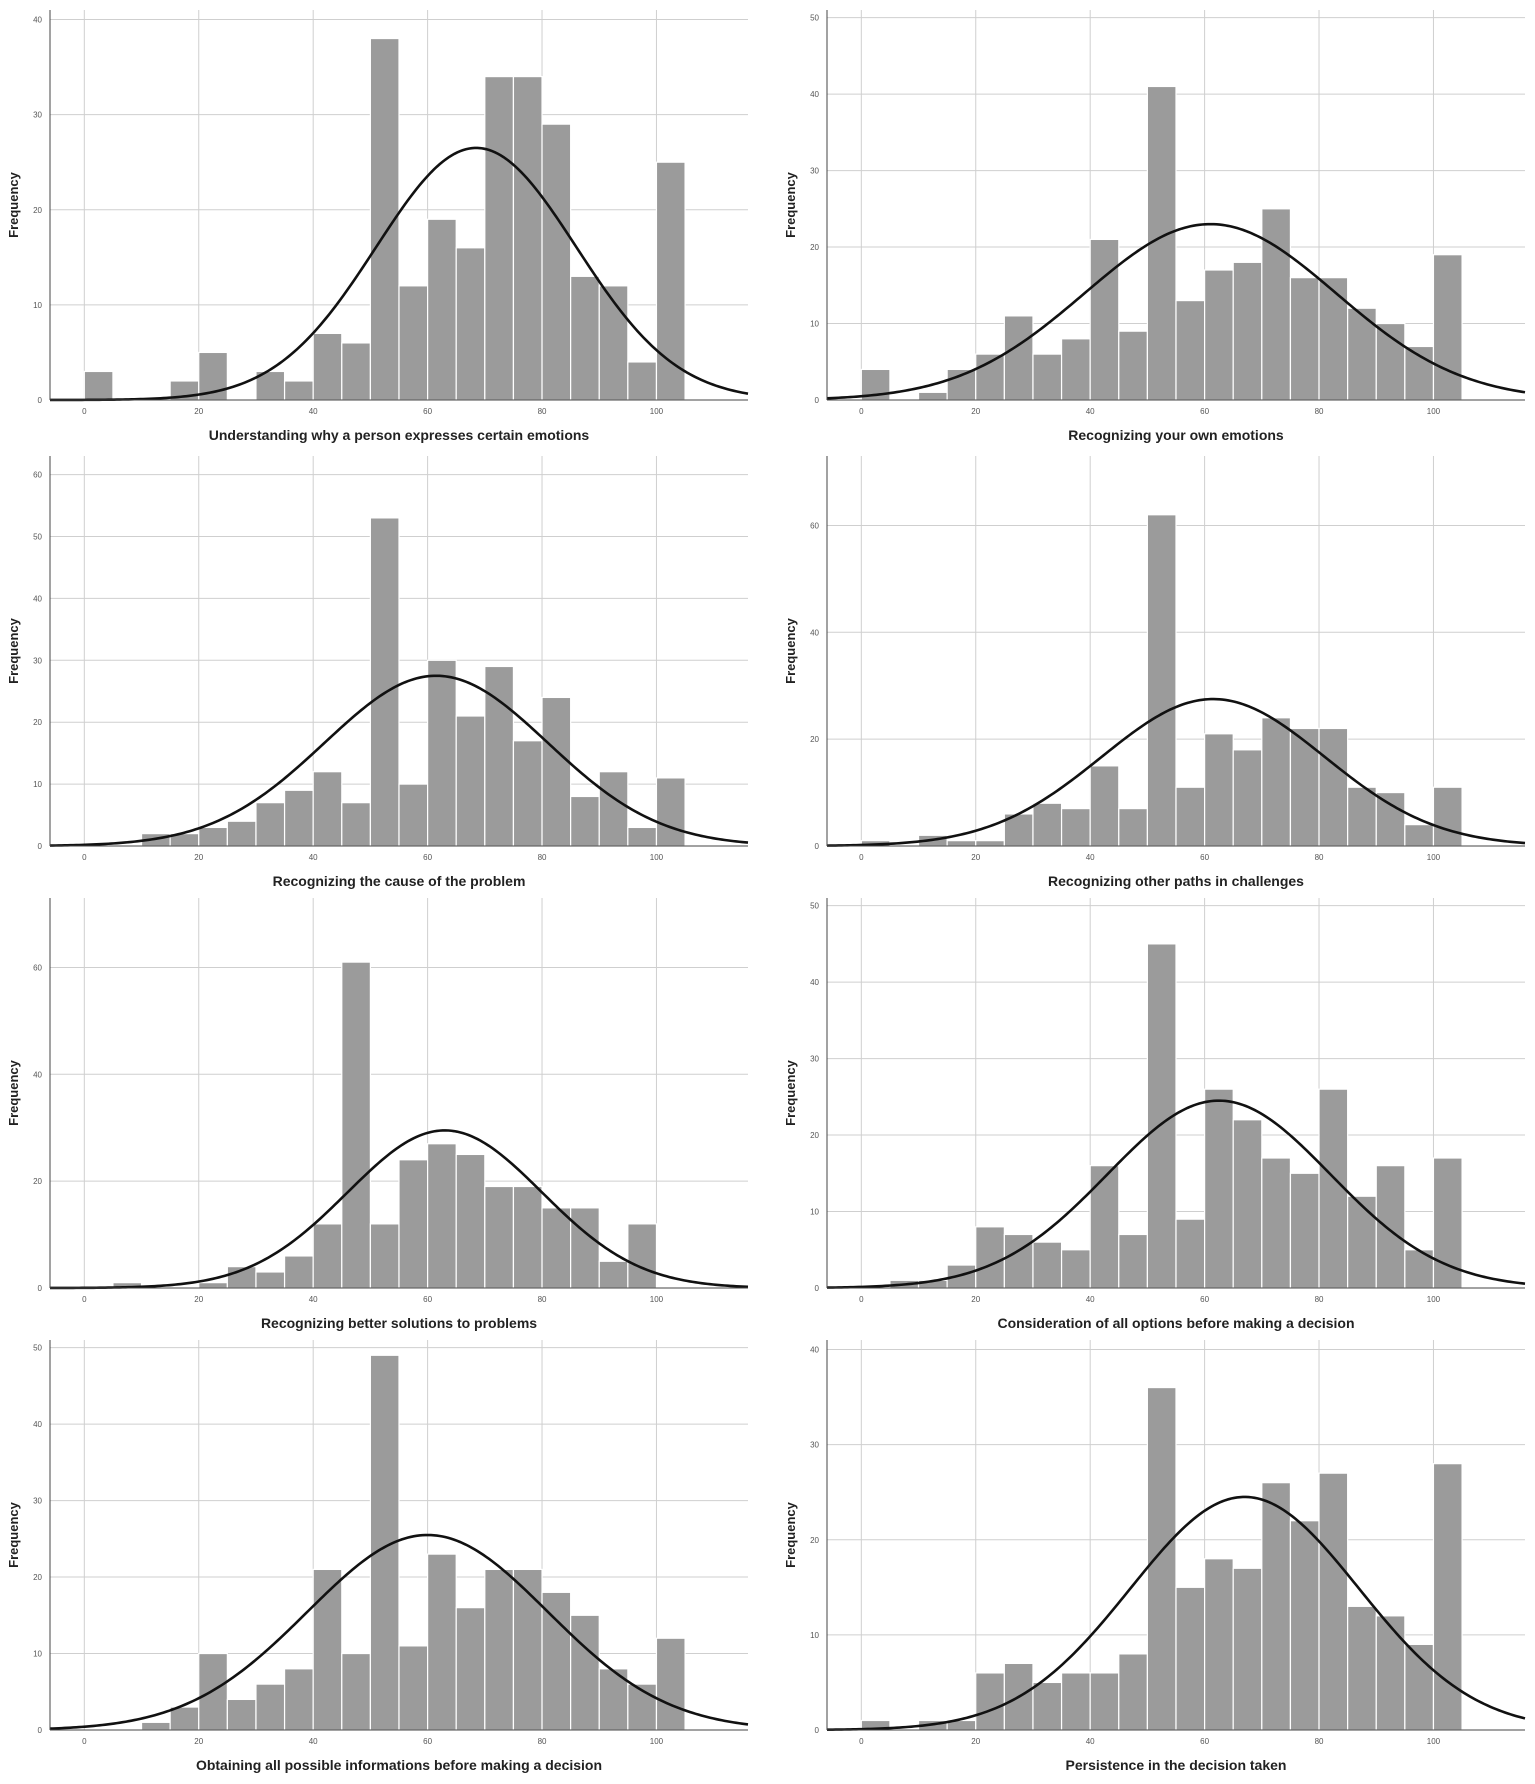 This screenshot has height=1784, width=1535. What do you see at coordinates (1176, 1765) in the screenshot?
I see `x-axis-title: Persistence in the decision taken` at bounding box center [1176, 1765].